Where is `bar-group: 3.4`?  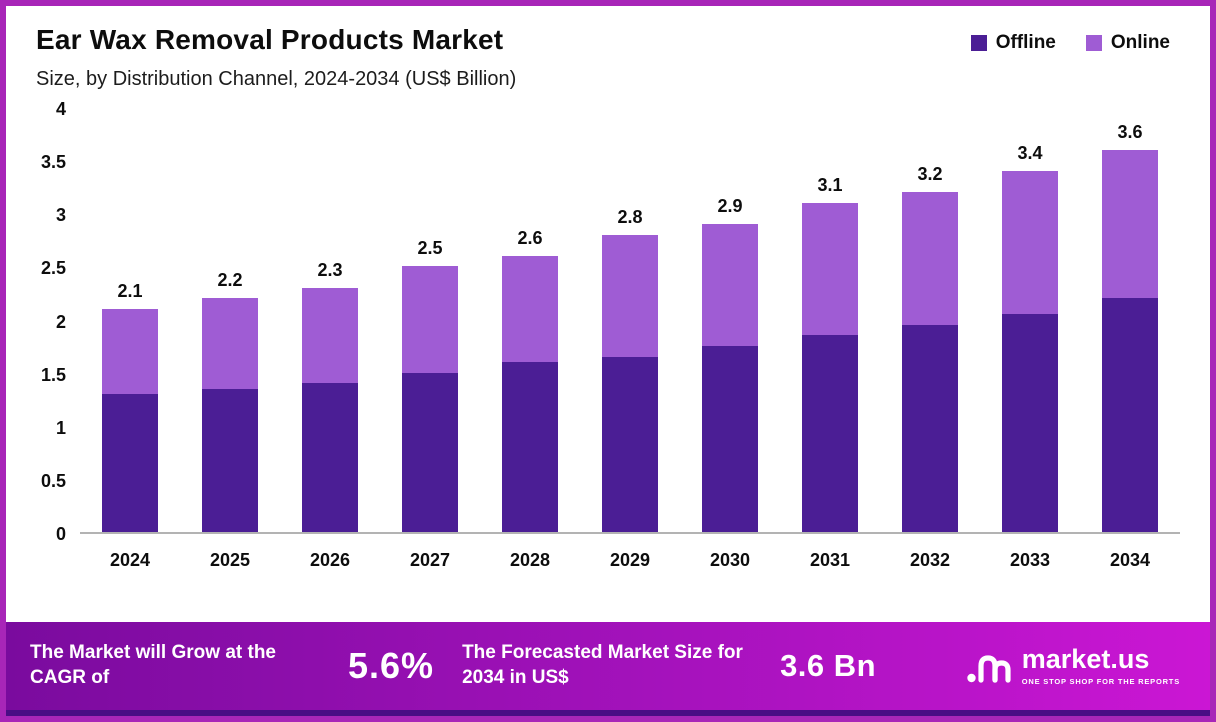 bar-group: 3.4 is located at coordinates (1030, 337).